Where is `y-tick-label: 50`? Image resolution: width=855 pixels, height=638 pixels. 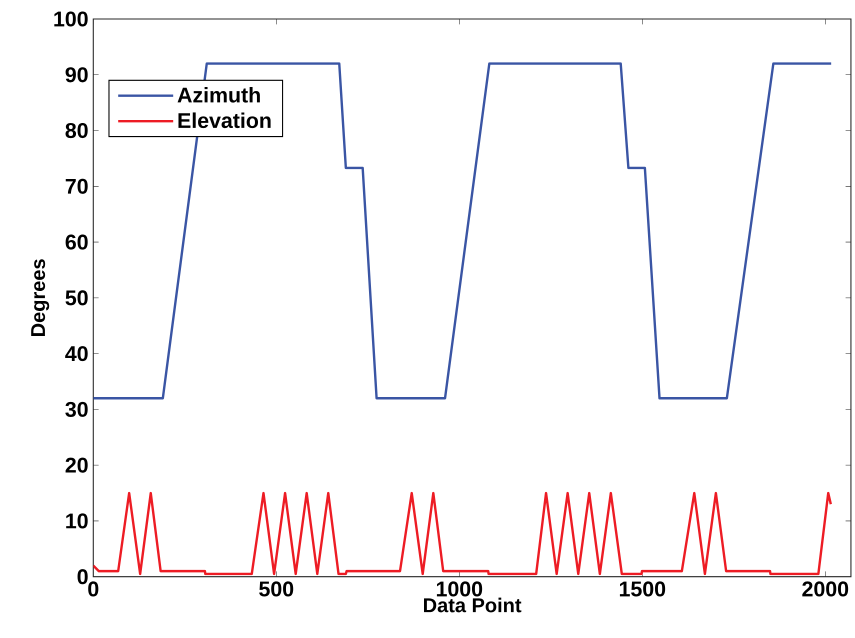 y-tick-label: 50 is located at coordinates (77, 298).